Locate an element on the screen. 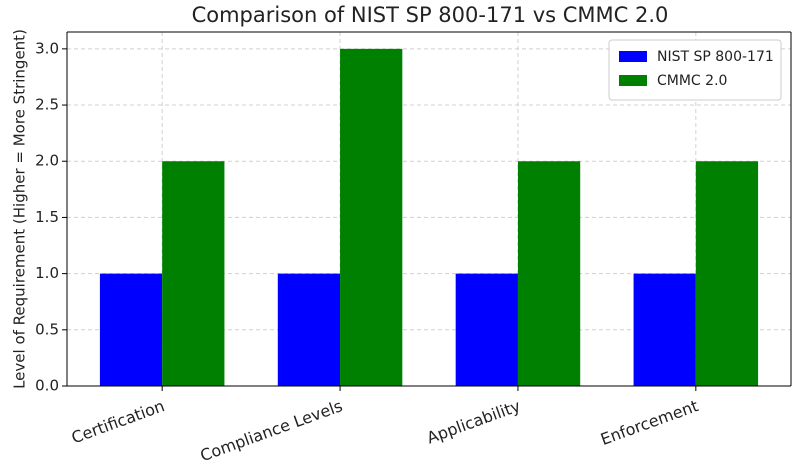  x-tick-label: Applicability is located at coordinates (473, 421).